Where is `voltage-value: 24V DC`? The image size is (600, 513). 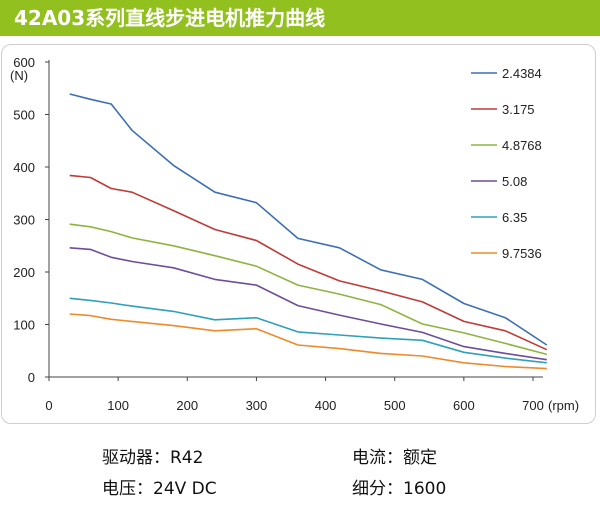 voltage-value: 24V DC is located at coordinates (185, 489).